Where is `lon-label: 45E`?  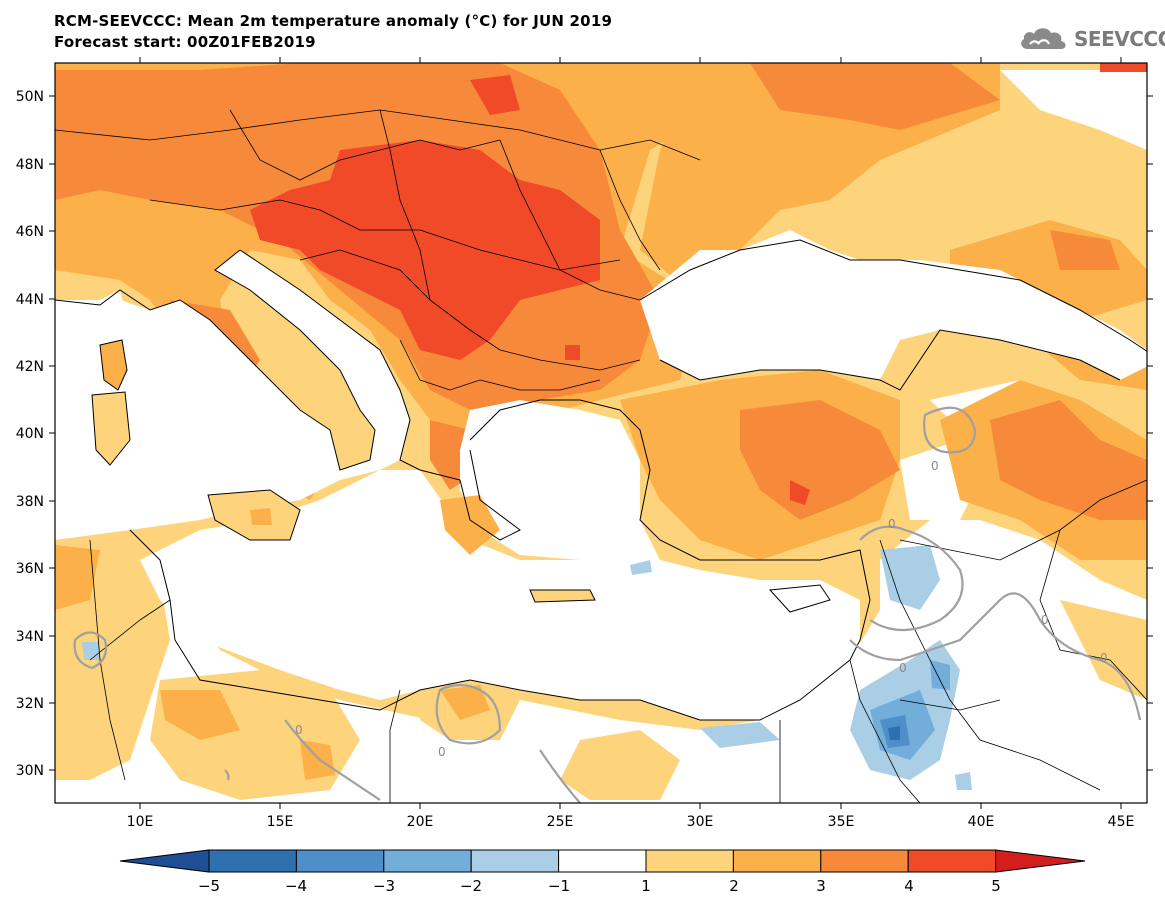 lon-label: 45E is located at coordinates (1121, 822).